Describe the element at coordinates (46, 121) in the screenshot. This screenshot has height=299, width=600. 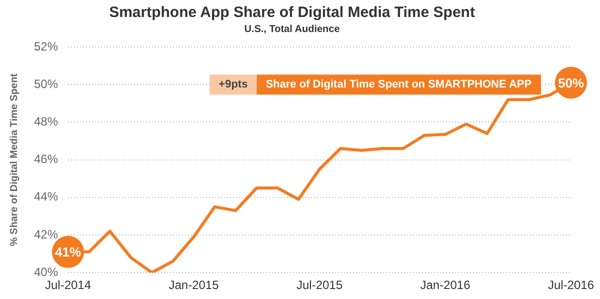
I see `y-tick-label: 48%` at that location.